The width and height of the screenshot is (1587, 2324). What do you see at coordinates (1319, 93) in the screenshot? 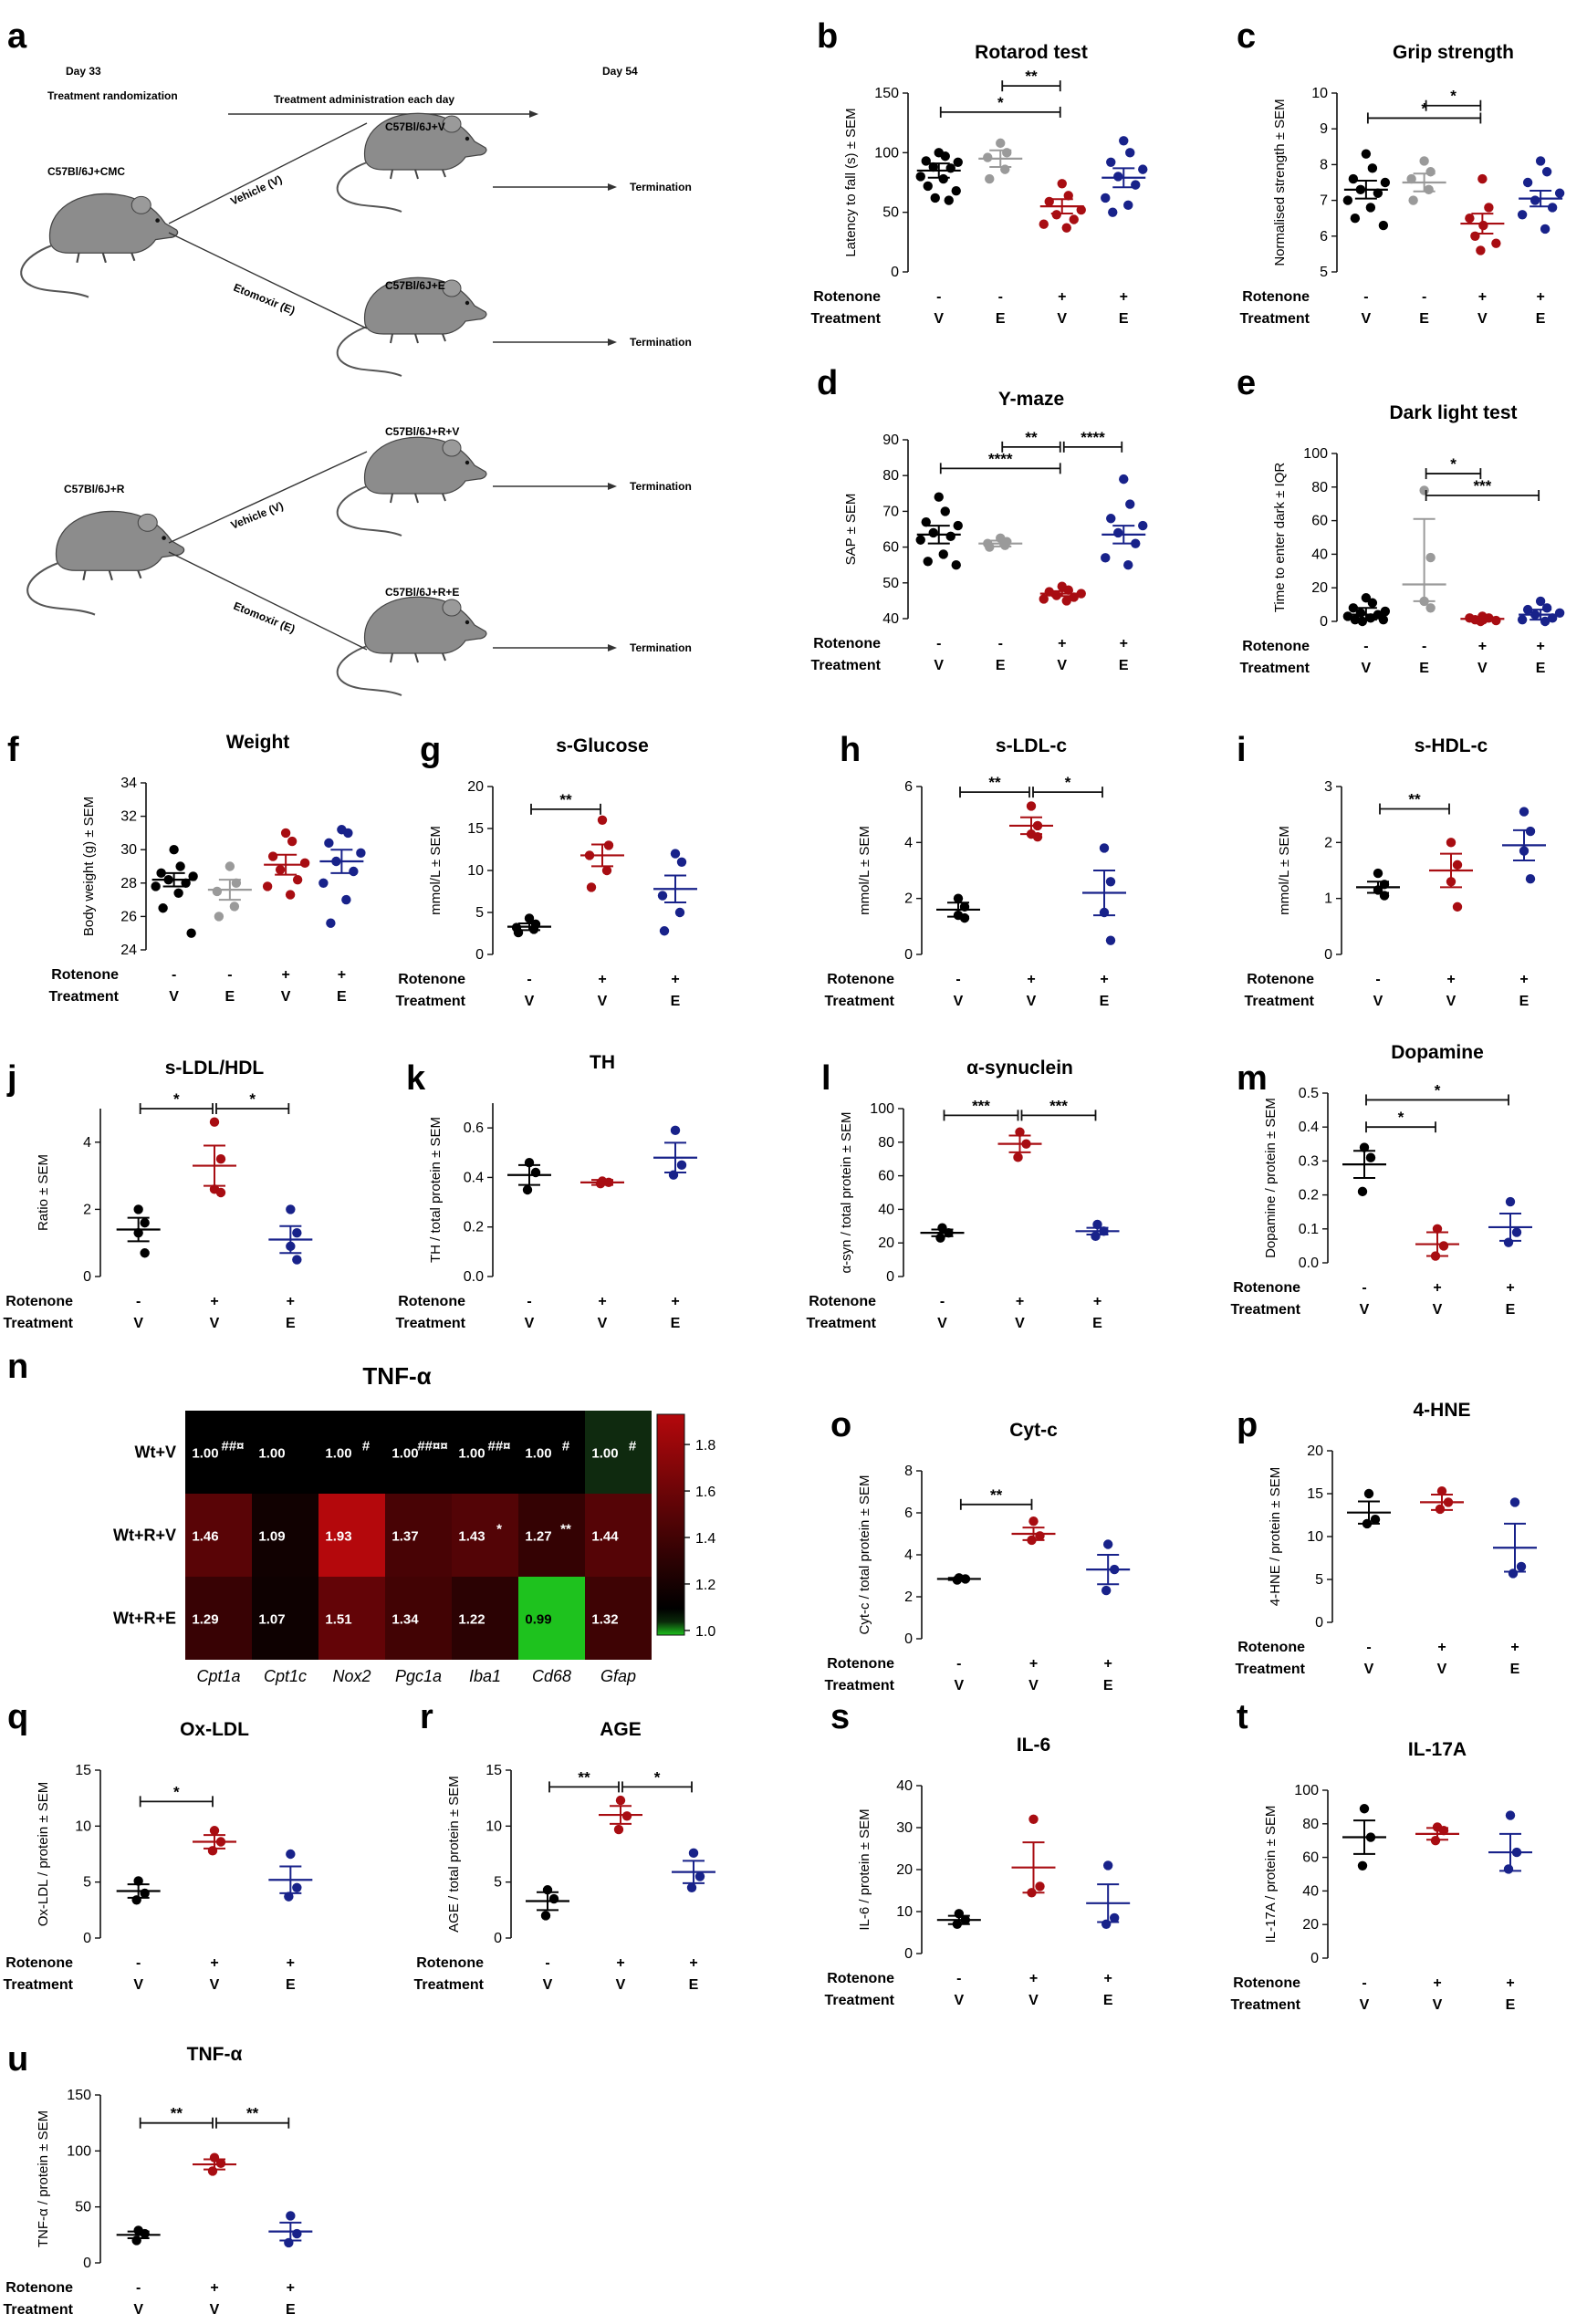
I see `y-tick-label-c-5: 10` at bounding box center [1319, 93].